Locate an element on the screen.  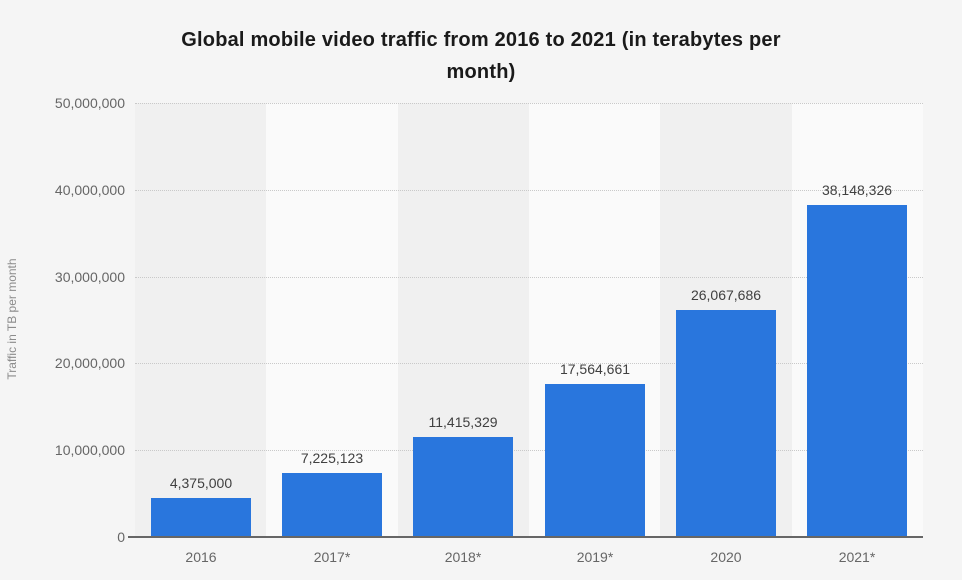
bar-2016 is located at coordinates (201, 517).